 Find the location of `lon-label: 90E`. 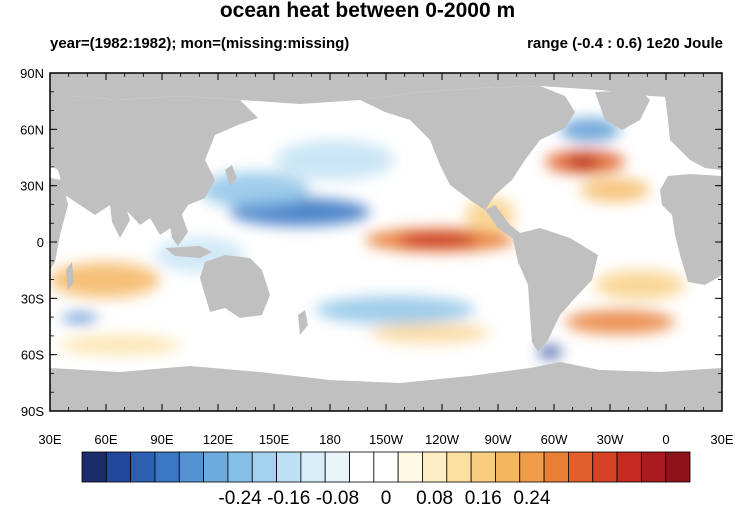

lon-label: 90E is located at coordinates (161, 439).